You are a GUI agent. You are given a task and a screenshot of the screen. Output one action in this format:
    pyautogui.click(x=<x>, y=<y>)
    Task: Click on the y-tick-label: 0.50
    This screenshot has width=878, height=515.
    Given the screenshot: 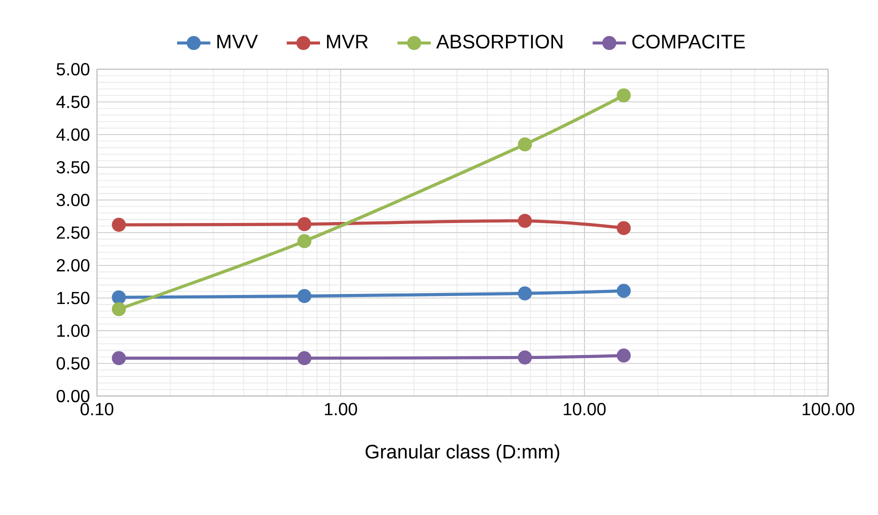 What is the action you would take?
    pyautogui.click(x=73, y=363)
    